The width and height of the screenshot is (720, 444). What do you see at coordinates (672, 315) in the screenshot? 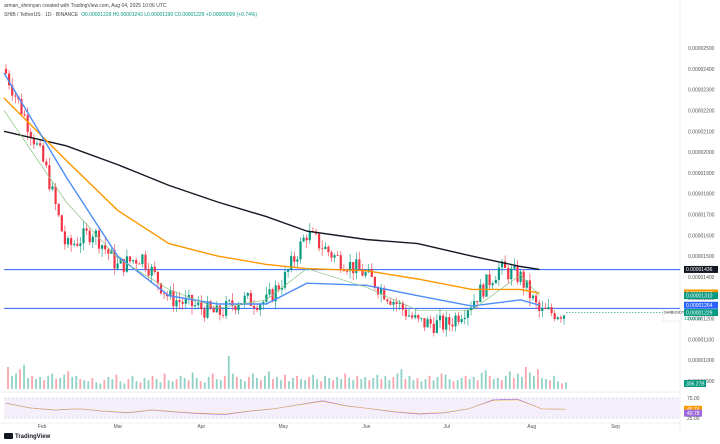
I see `symbol-tag-box` at bounding box center [672, 315].